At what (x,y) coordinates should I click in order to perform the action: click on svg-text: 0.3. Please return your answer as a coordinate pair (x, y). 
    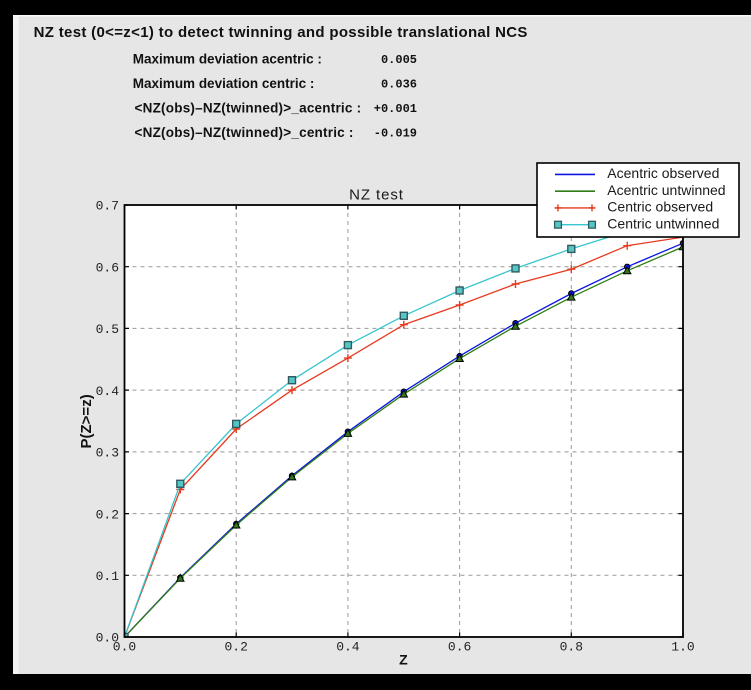
    Looking at the image, I should click on (107, 453).